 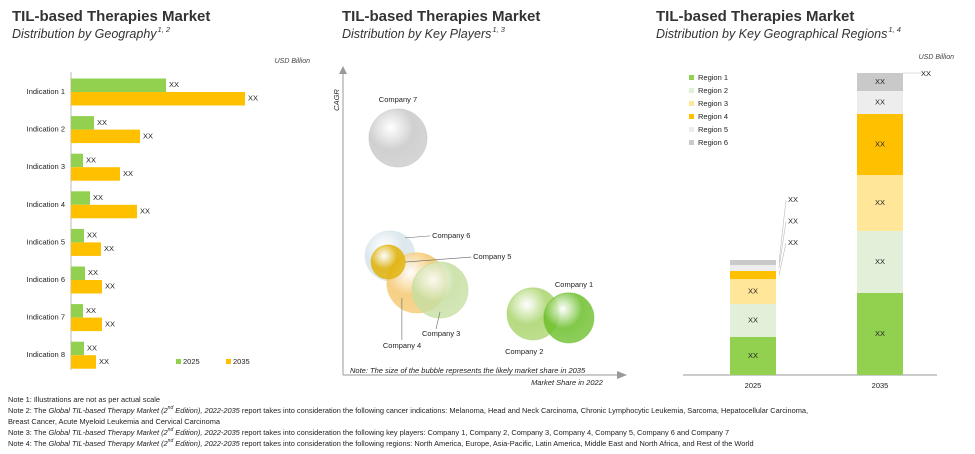 What do you see at coordinates (336, 100) in the screenshot?
I see `y-axis-title: CAGR` at bounding box center [336, 100].